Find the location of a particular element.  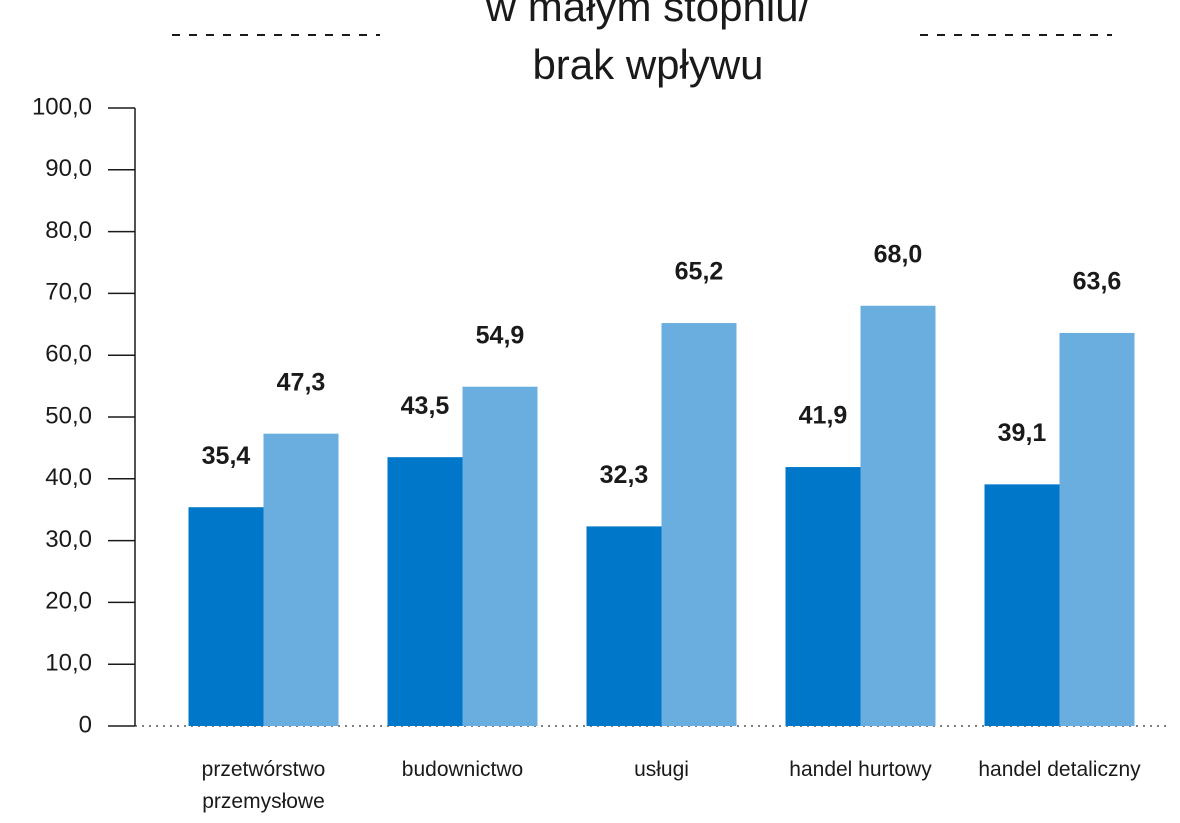

x-tick-label: przetwórstwo przemysłowe is located at coordinates (263, 785).